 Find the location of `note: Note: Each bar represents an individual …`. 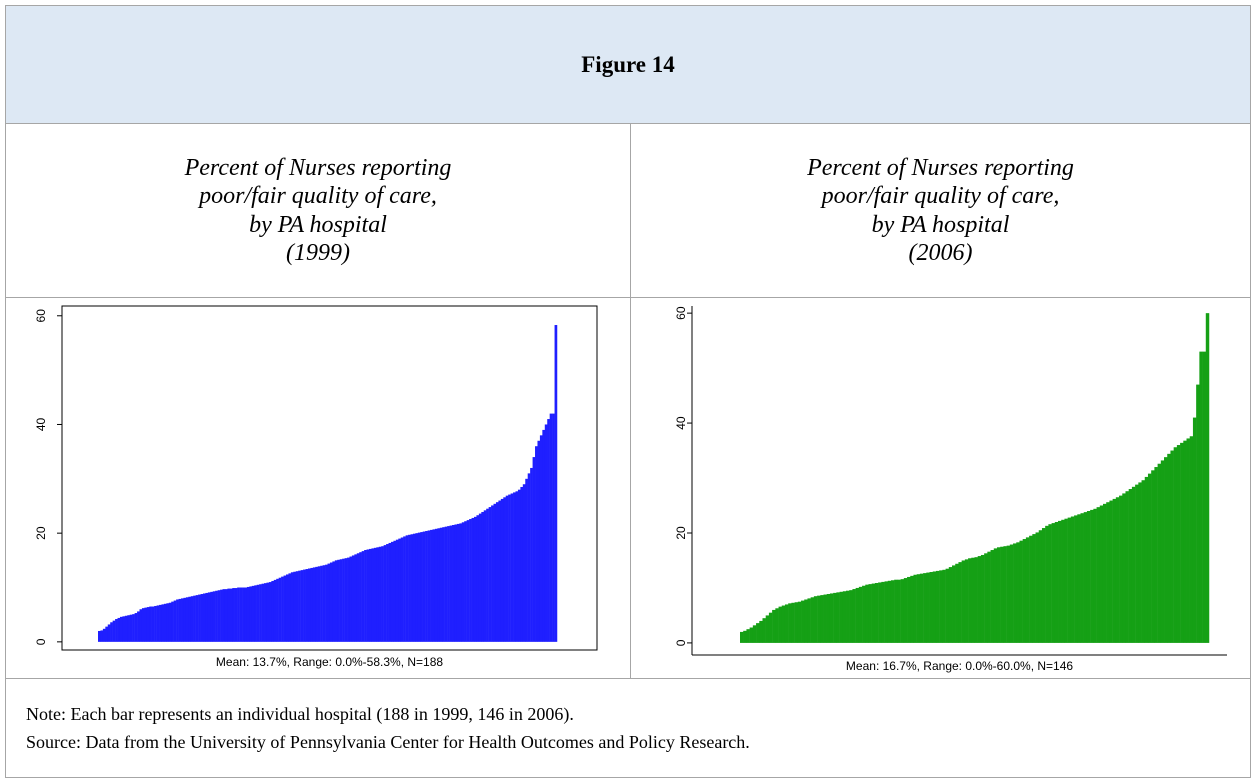

note: Note: Each bar represents an individual … is located at coordinates (628, 728).